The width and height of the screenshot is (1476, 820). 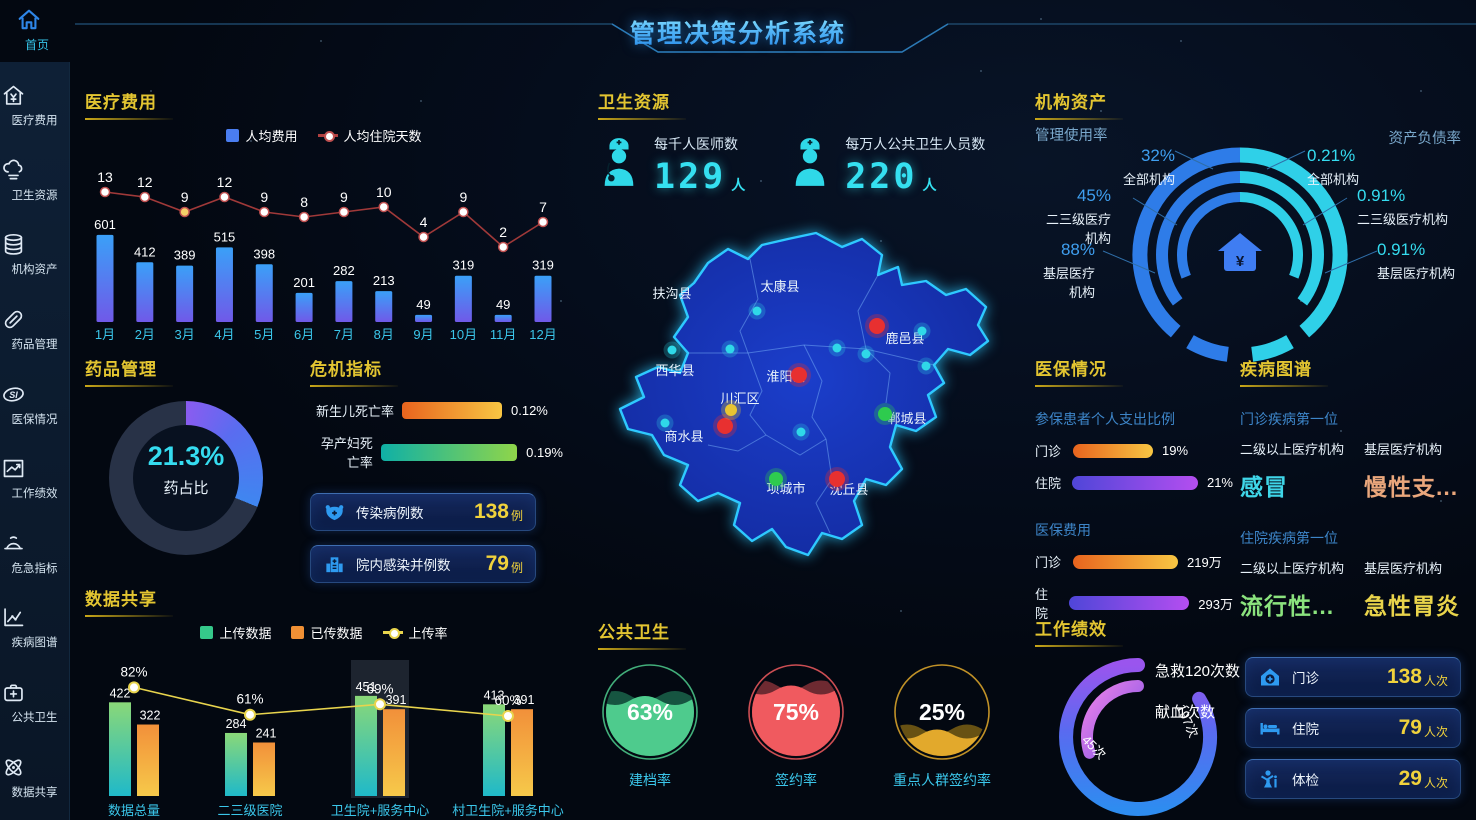 What do you see at coordinates (1240, 254) in the screenshot?
I see `org-assets-gauge: ¥` at bounding box center [1240, 254].